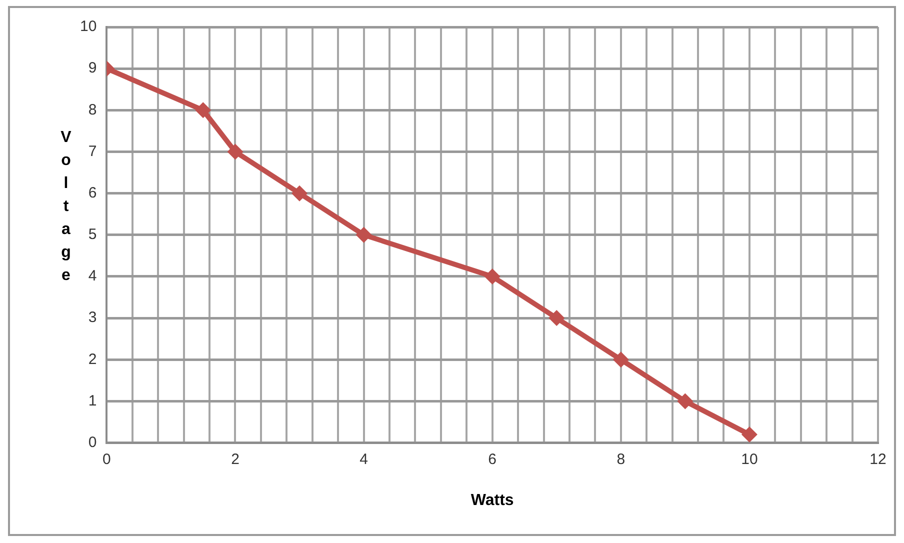 Image resolution: width=904 pixels, height=543 pixels. Describe the element at coordinates (878, 459) in the screenshot. I see `x-tick-label: 12` at that location.